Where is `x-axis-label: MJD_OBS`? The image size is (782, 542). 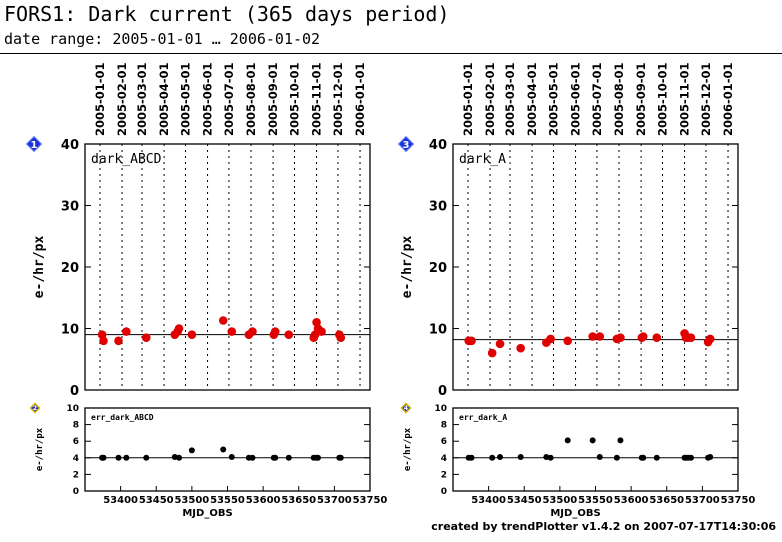
x-axis-label: MJD_OBS is located at coordinates (207, 513).